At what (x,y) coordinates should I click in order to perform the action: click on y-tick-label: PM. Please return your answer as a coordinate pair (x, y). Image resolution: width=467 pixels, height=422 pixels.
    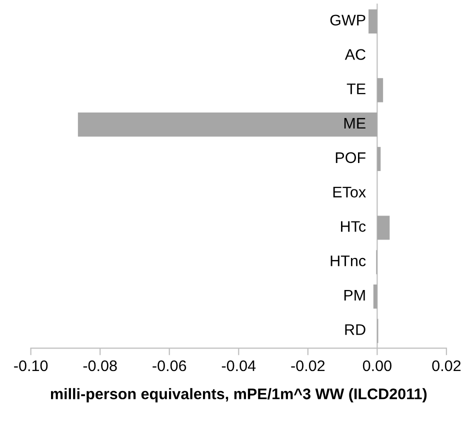
    Looking at the image, I should click on (354, 295).